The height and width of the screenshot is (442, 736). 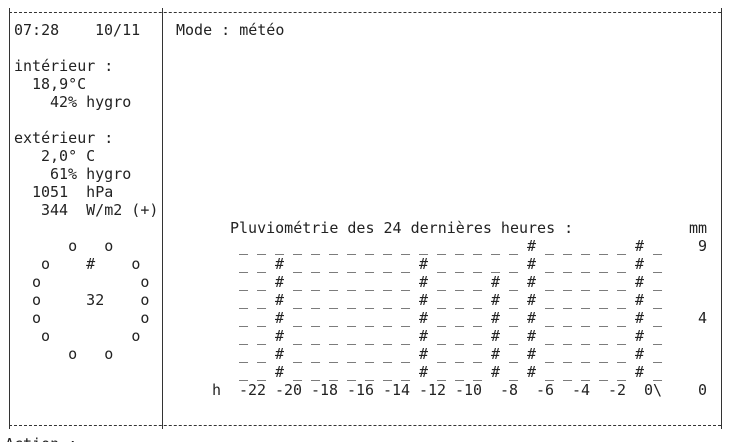 What do you see at coordinates (365, 425) in the screenshot?
I see `bottom-border` at bounding box center [365, 425].